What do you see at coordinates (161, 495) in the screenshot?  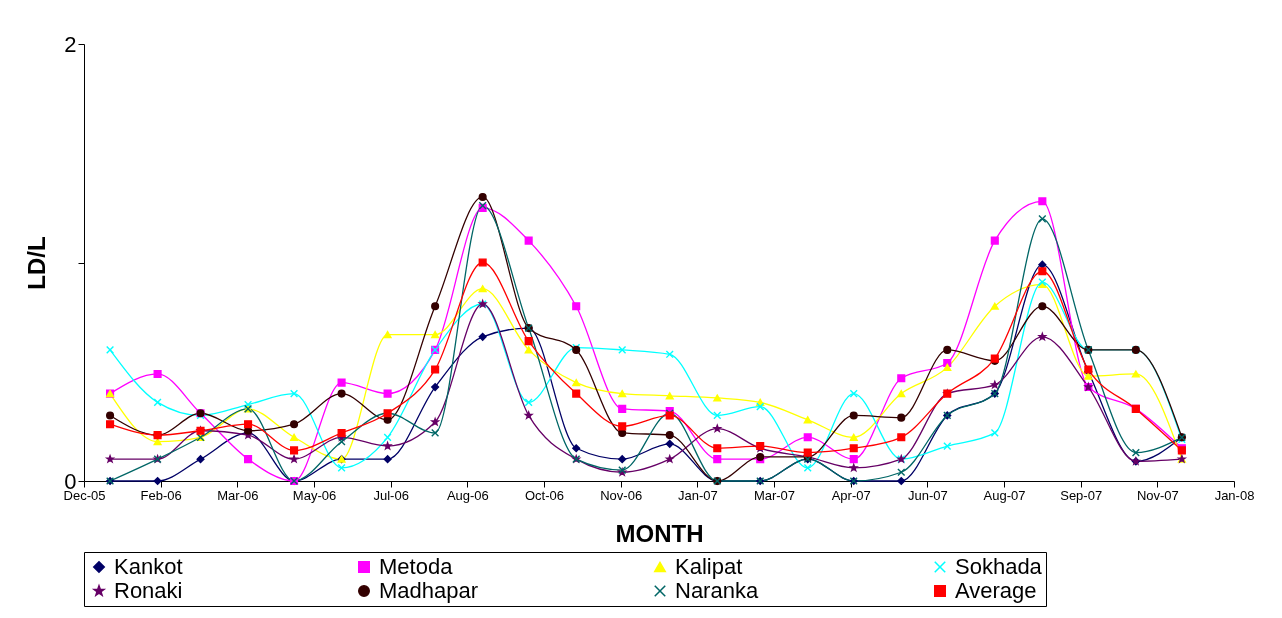 I see `x-tick-label: Feb-06` at bounding box center [161, 495].